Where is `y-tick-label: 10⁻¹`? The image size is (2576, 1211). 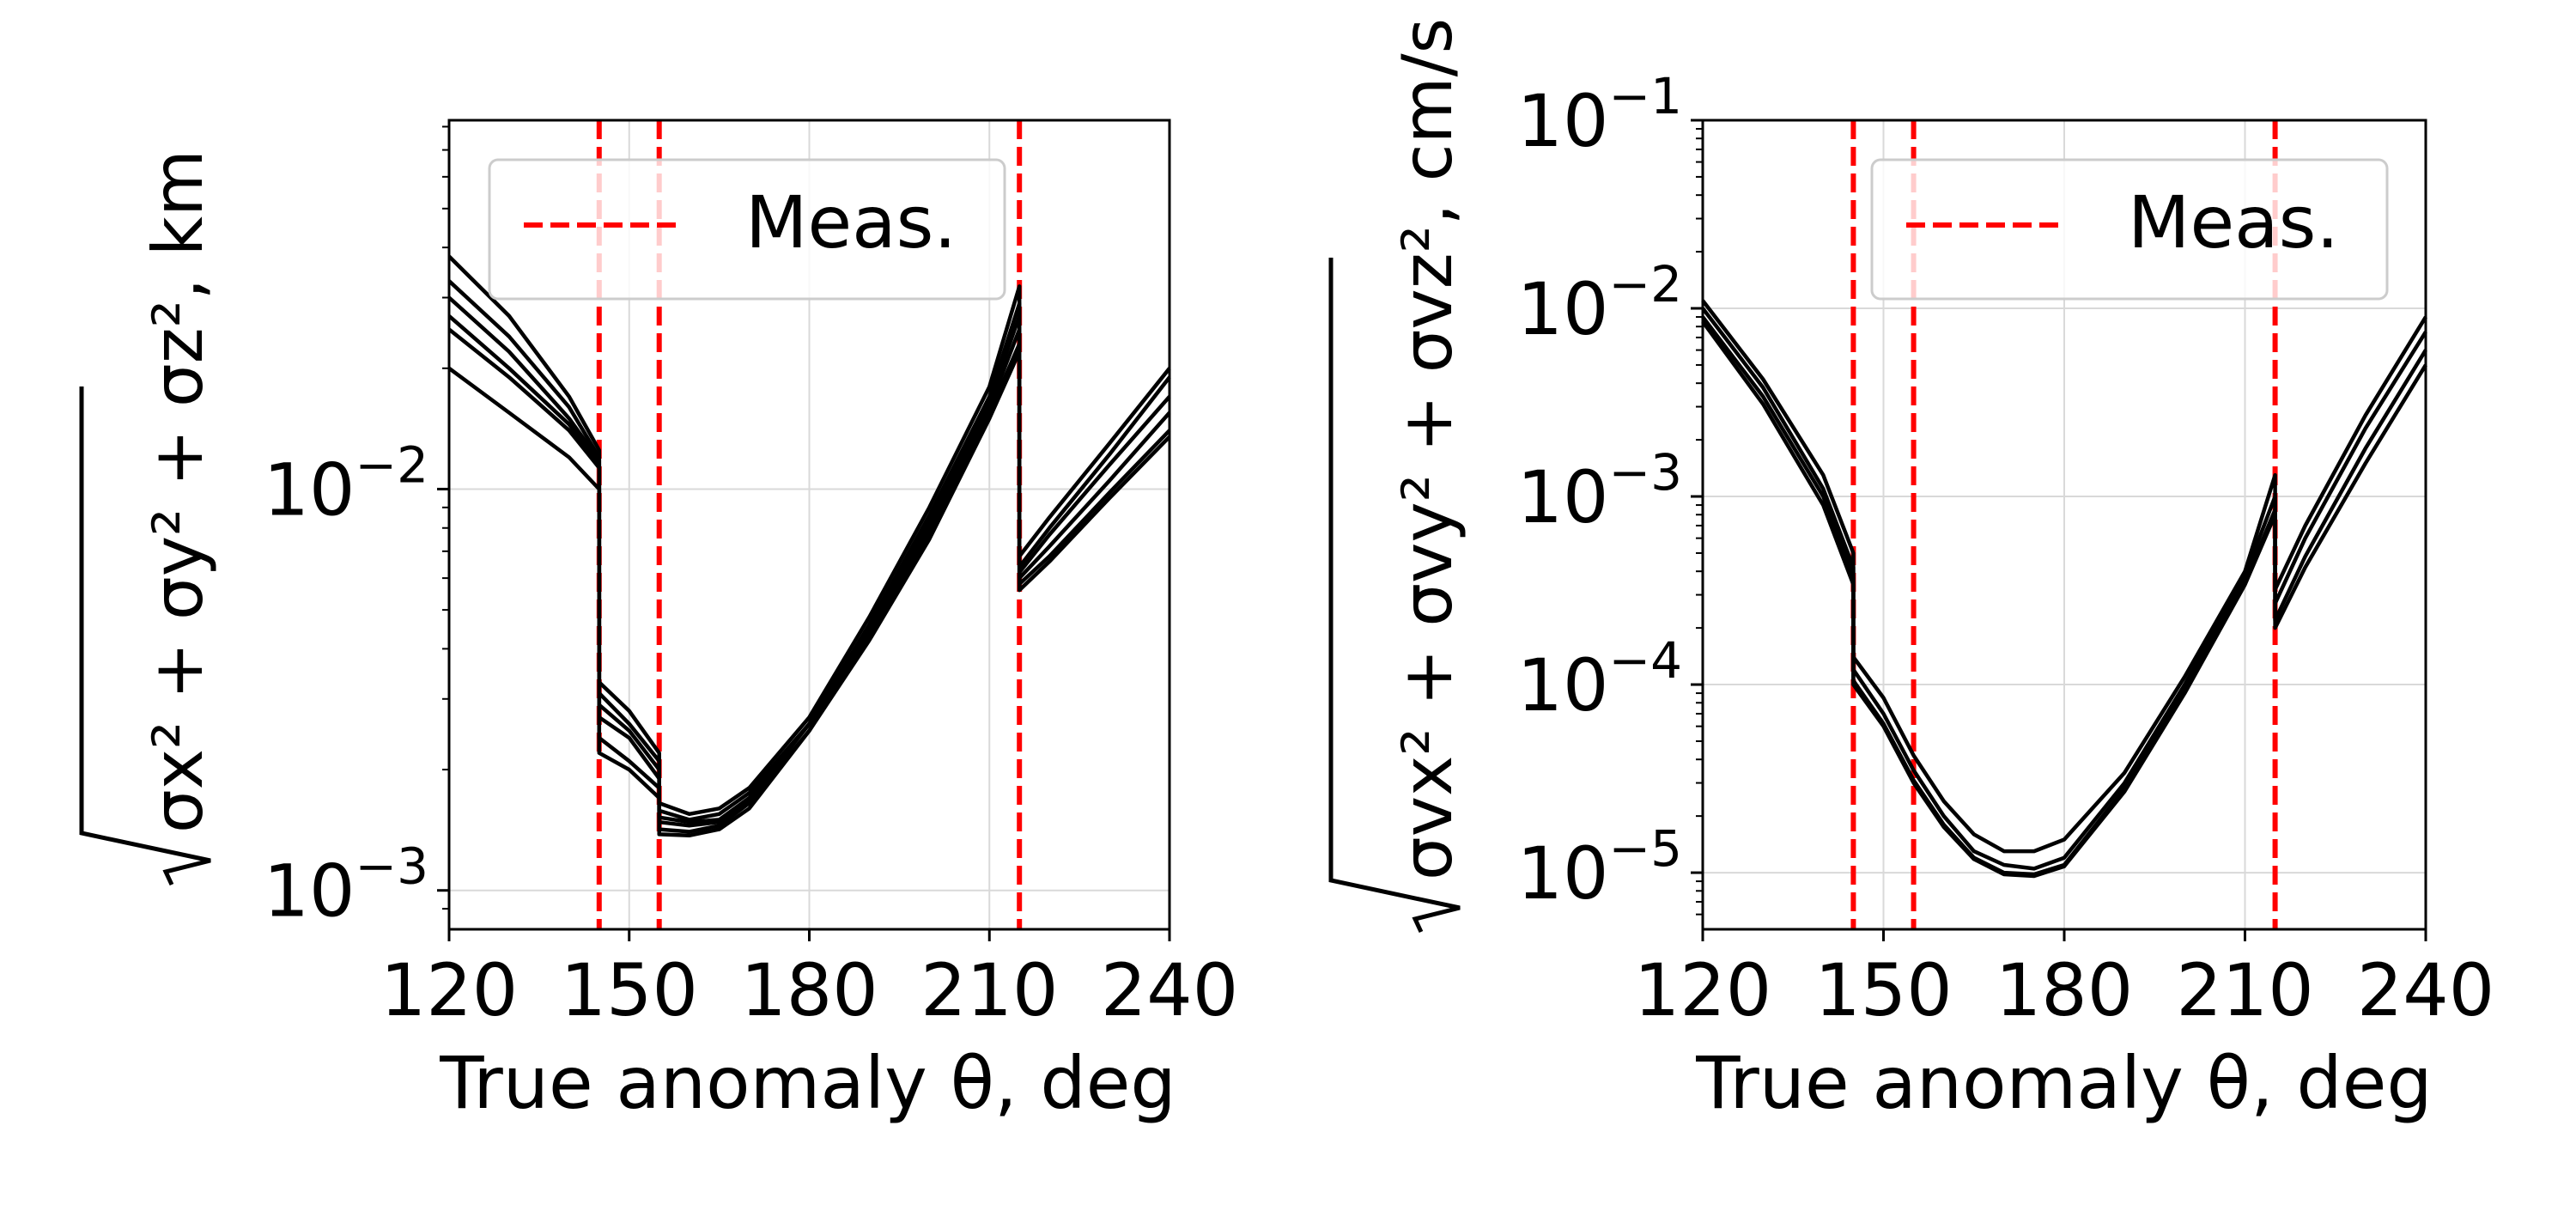 y-tick-label: 10⁻¹ is located at coordinates (1599, 115).